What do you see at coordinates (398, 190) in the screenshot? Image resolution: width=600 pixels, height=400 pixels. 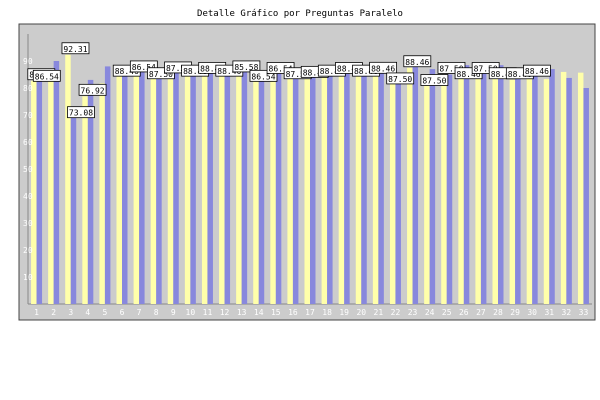 I see `bar-series2-q22` at bounding box center [398, 190].